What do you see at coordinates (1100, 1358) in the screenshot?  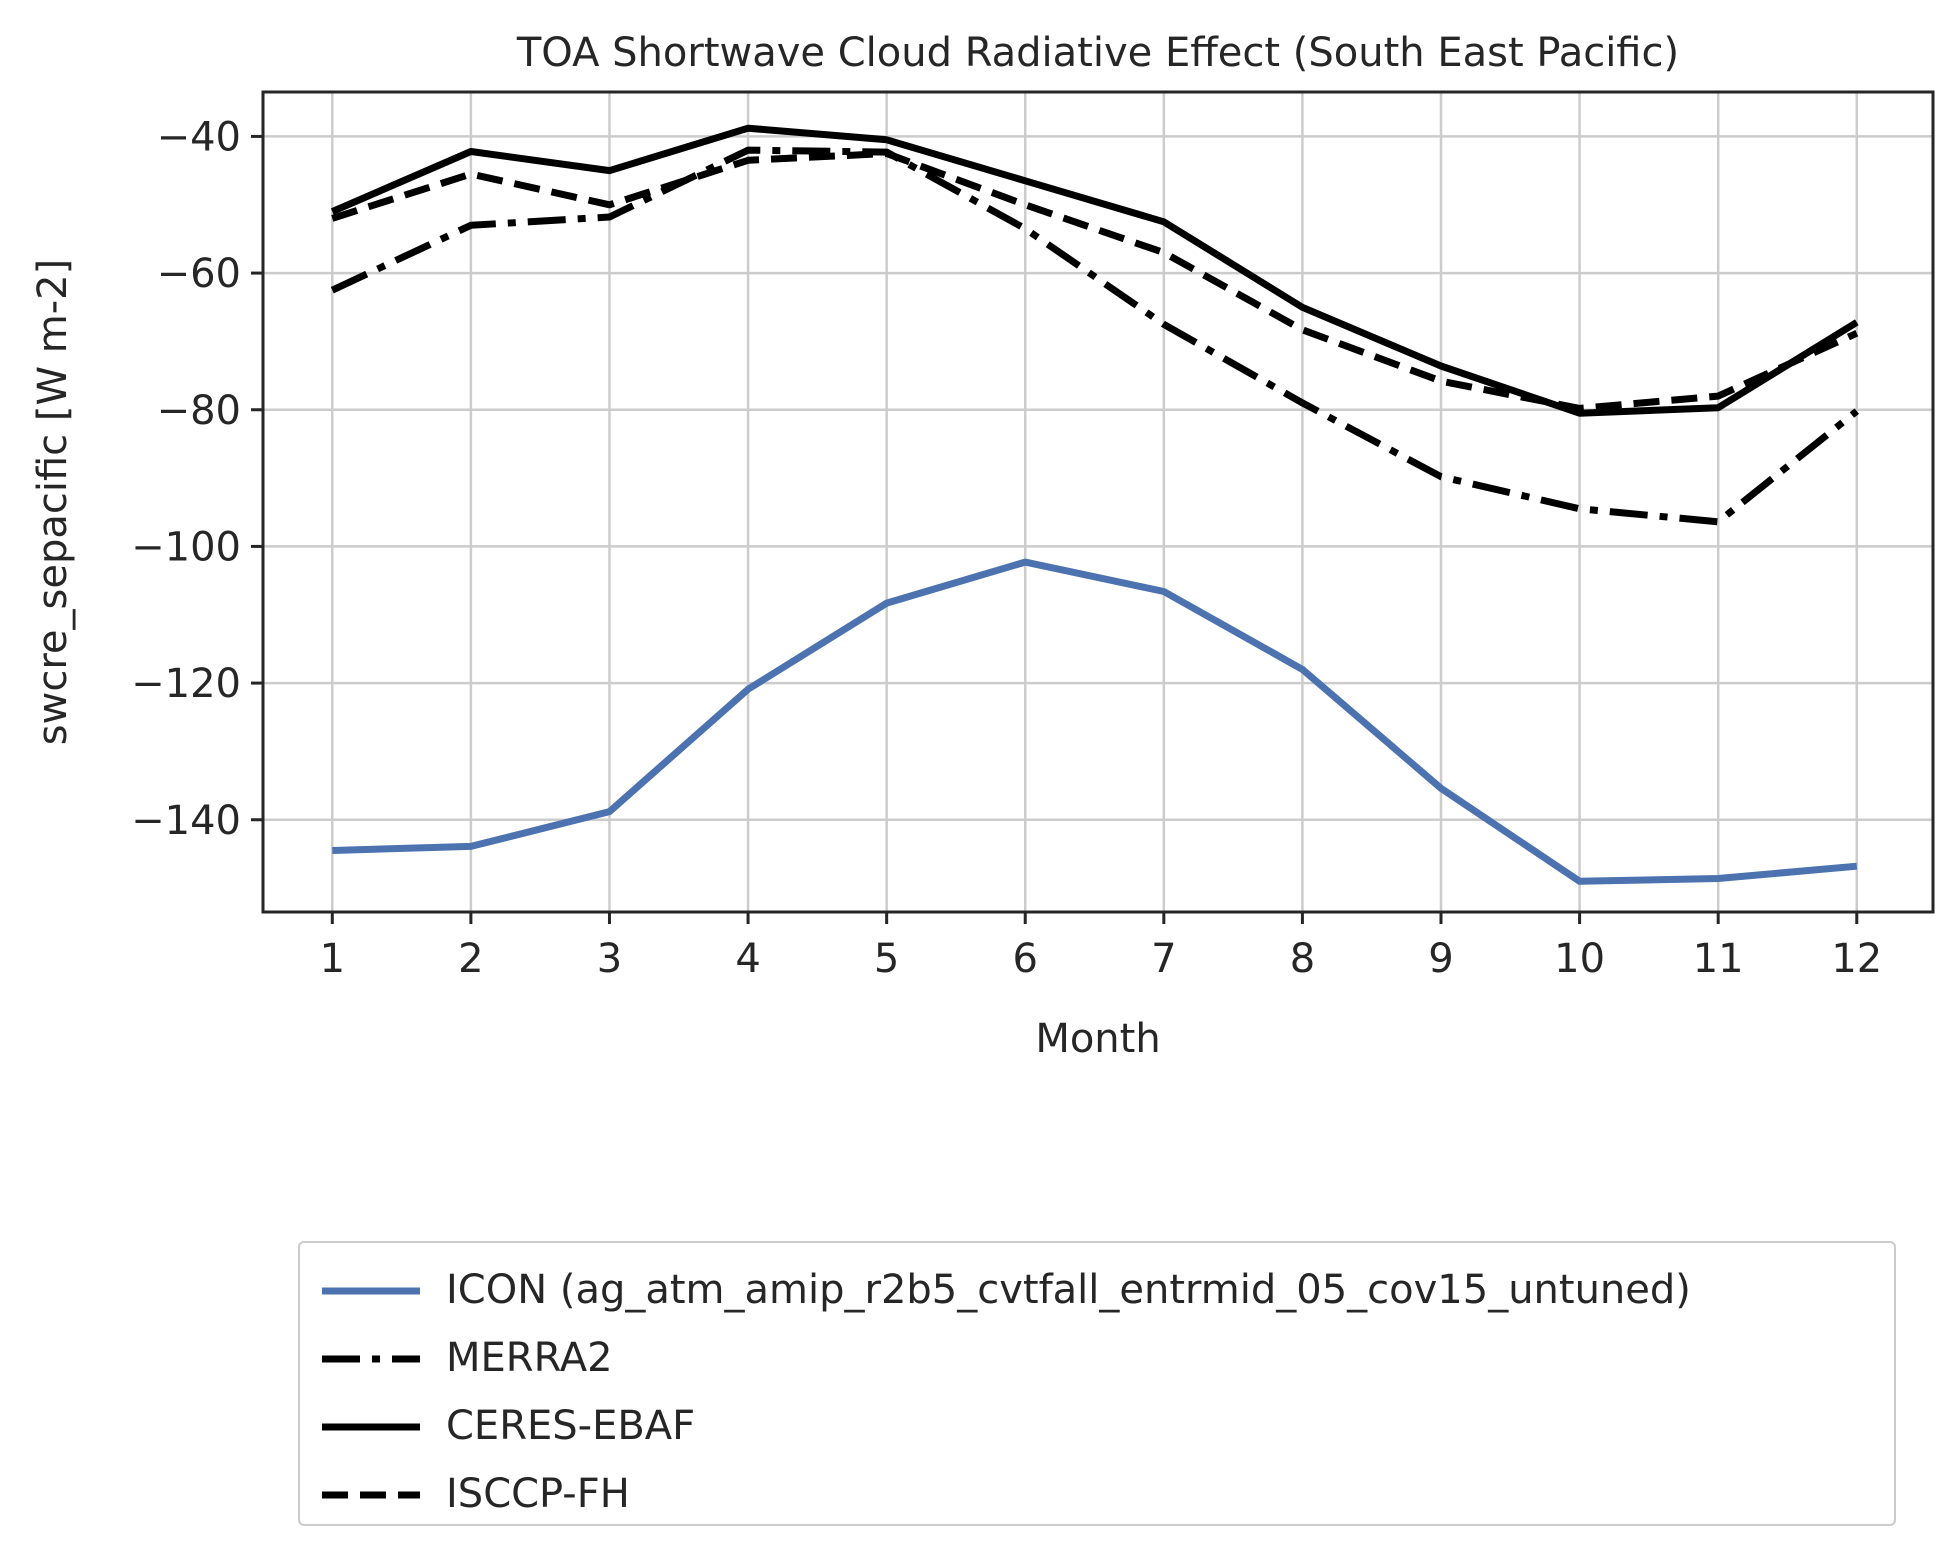 I see `legend-item-merra2: MERRA2` at bounding box center [1100, 1358].